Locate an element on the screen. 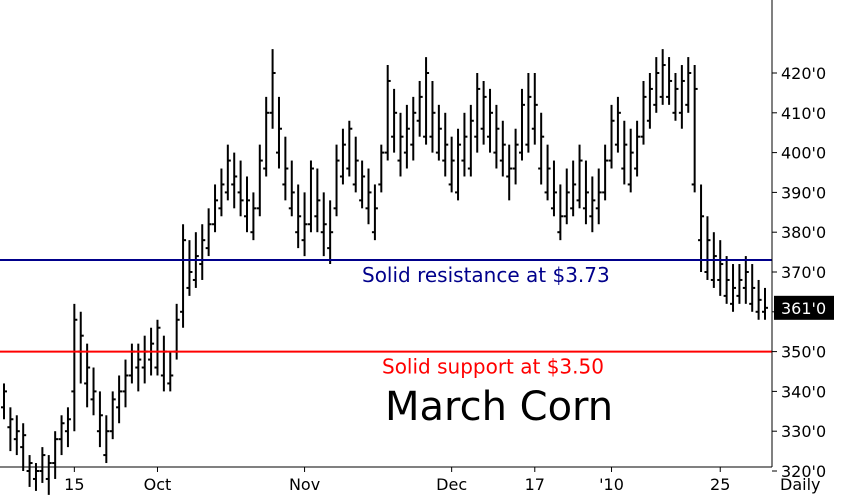 This screenshot has height=499, width=845. date-tick-label: 25 is located at coordinates (720, 484).